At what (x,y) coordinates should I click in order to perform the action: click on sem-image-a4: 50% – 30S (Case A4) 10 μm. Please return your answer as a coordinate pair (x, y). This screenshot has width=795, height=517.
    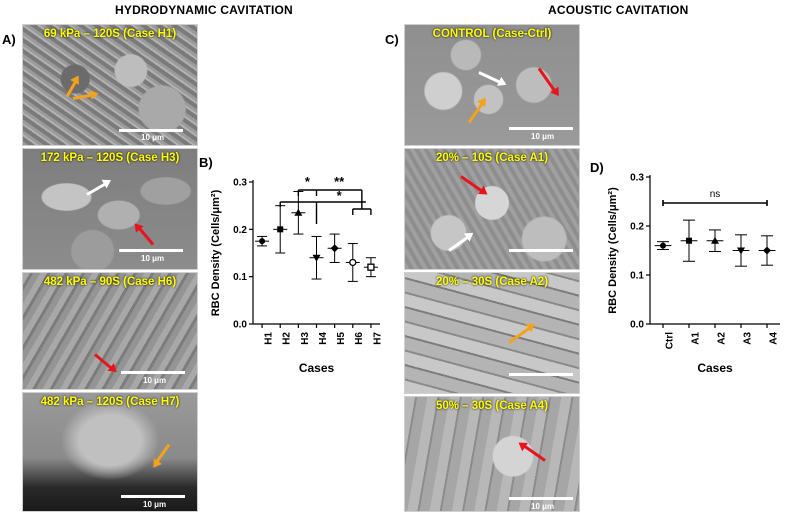
    Looking at the image, I should click on (492, 454).